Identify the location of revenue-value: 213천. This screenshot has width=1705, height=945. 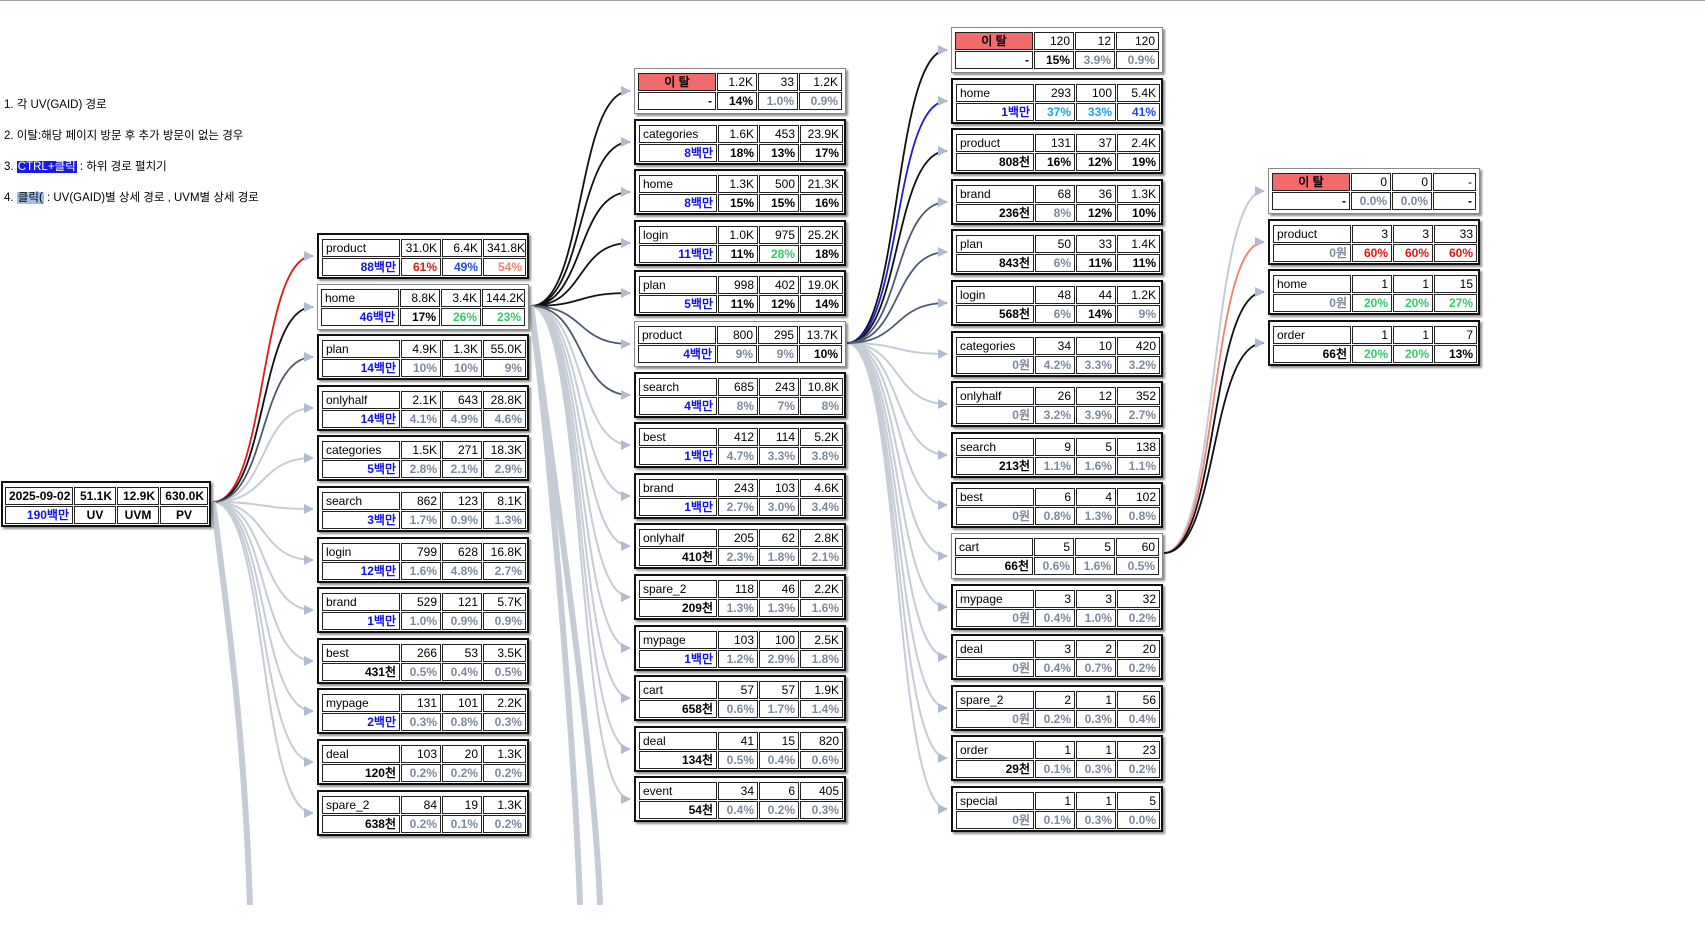
(995, 466).